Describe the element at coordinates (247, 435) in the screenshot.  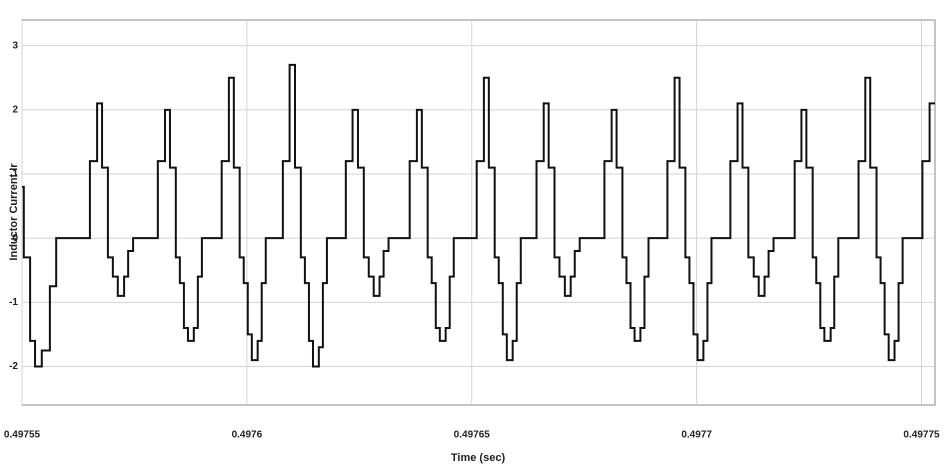
I see `x-tick-label: 0.4976` at that location.